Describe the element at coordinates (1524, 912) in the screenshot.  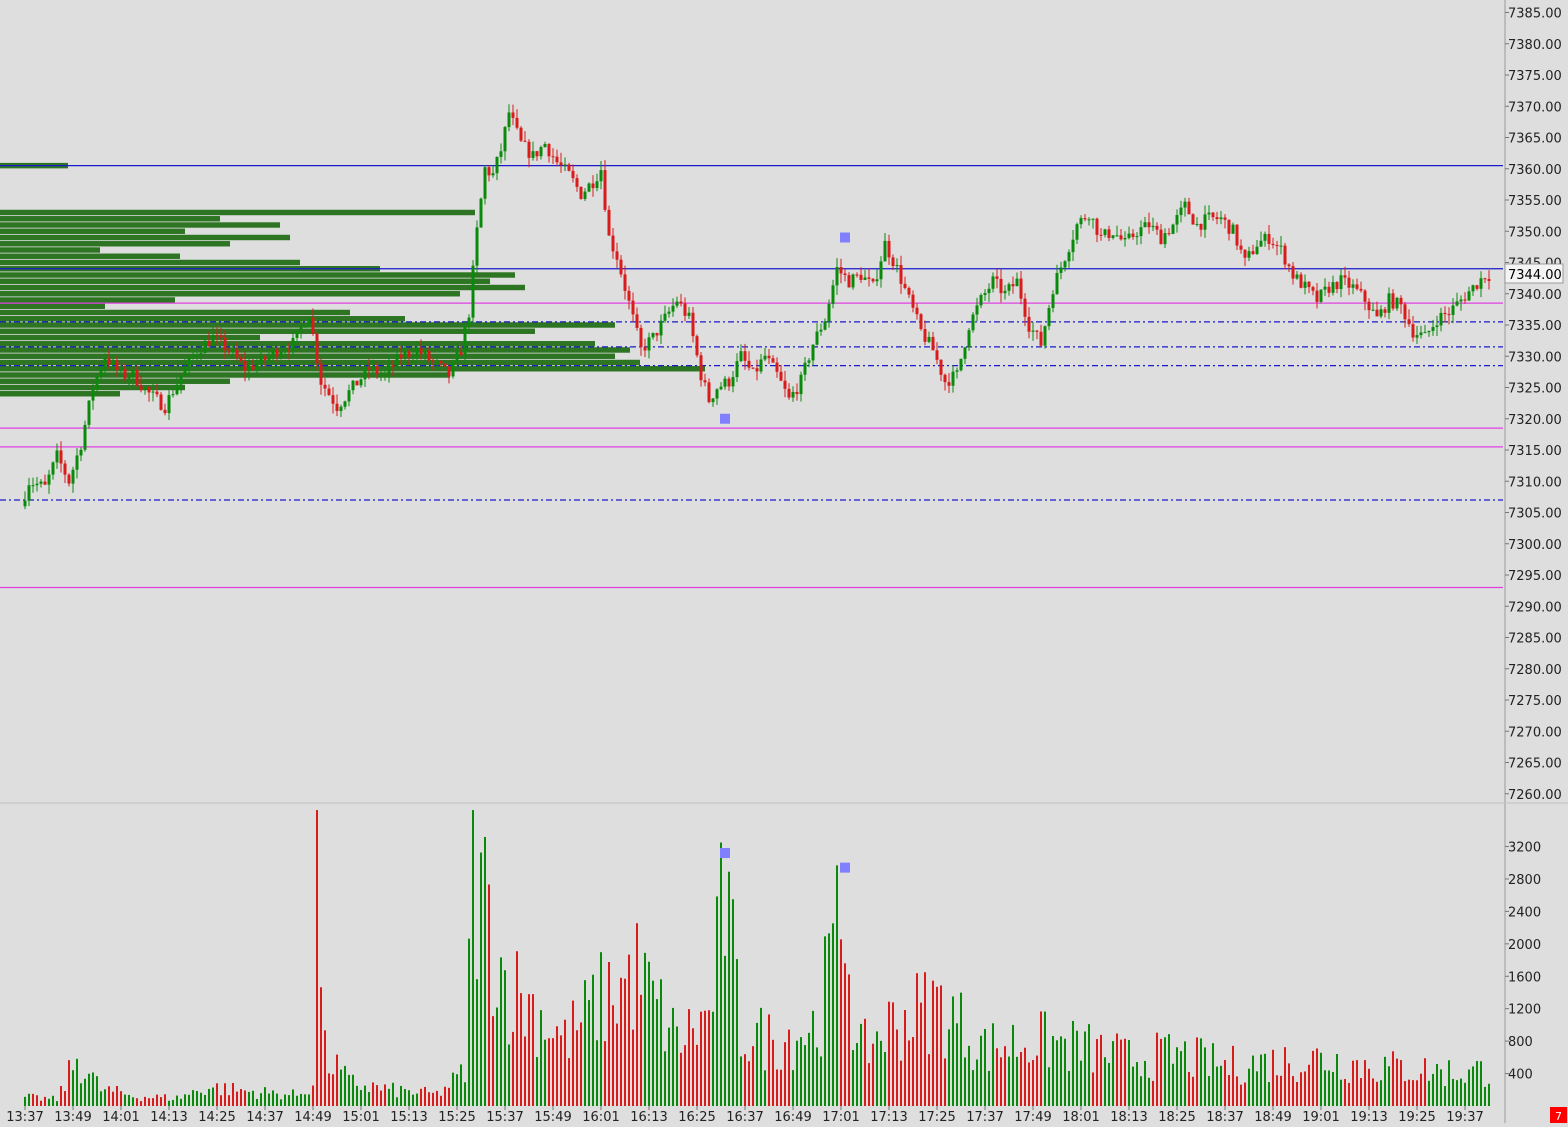
I see `volume-tick-label: 2400` at that location.